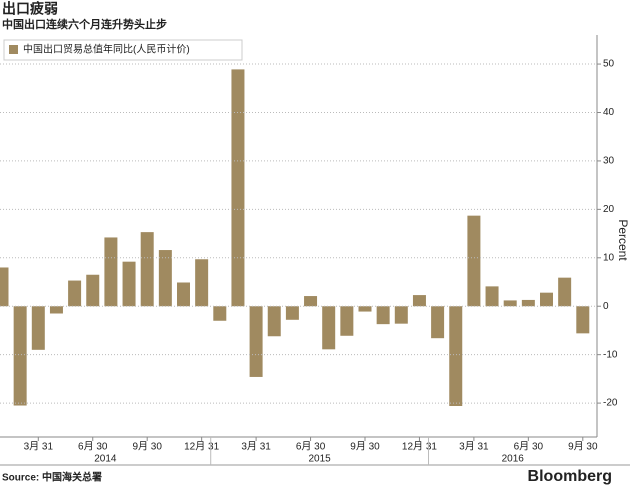  I want to click on source: Source: 中国海关总署, so click(52, 477).